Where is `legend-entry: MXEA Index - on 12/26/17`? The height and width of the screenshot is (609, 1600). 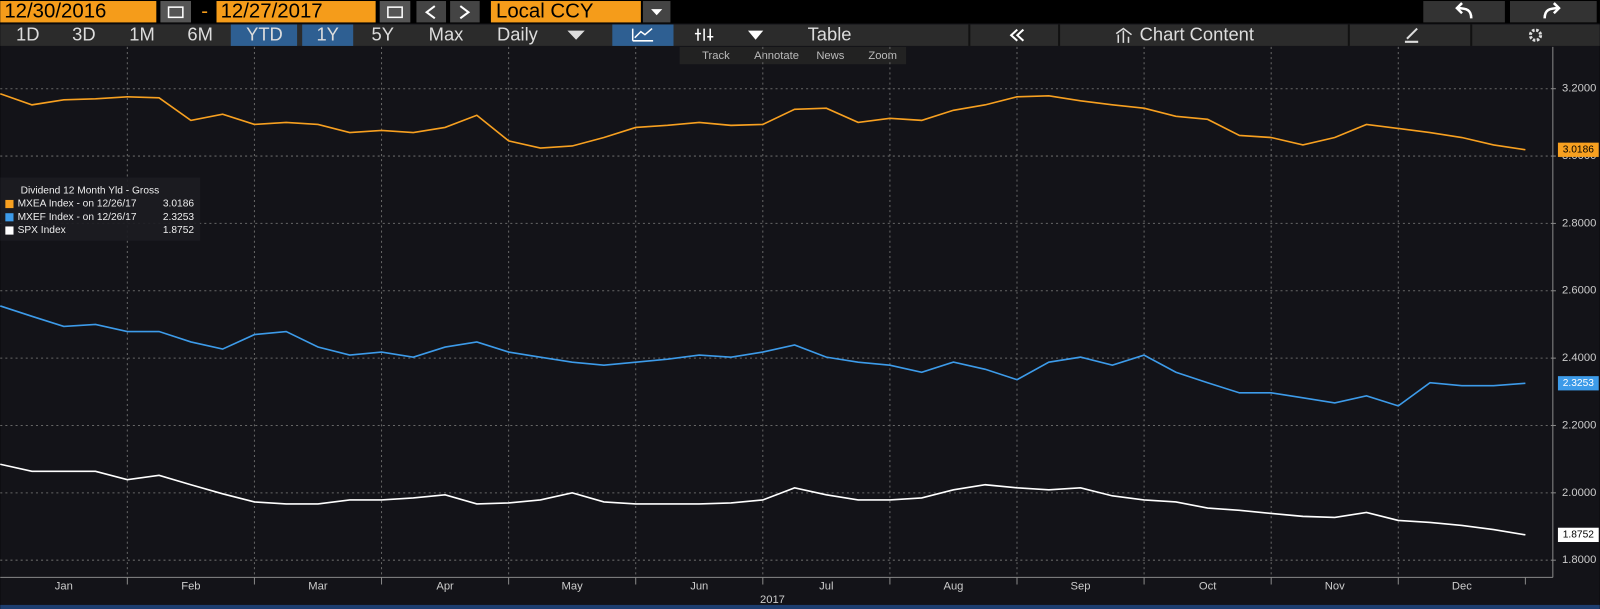 legend-entry: MXEA Index - on 12/26/17 is located at coordinates (77, 204).